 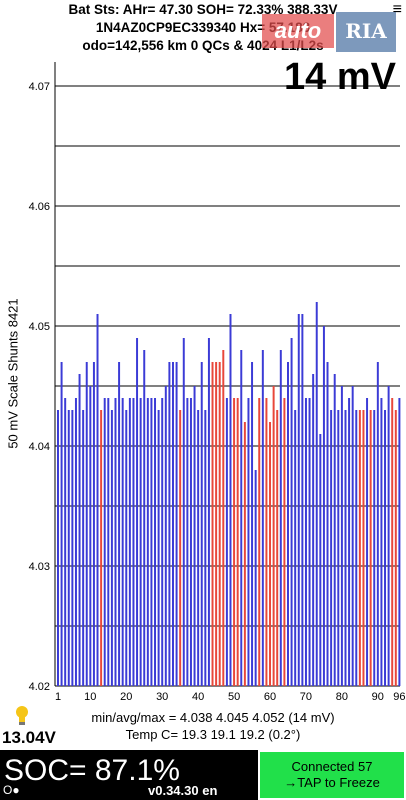 What do you see at coordinates (162, 697) in the screenshot?
I see `x-tick-label: 30` at bounding box center [162, 697].